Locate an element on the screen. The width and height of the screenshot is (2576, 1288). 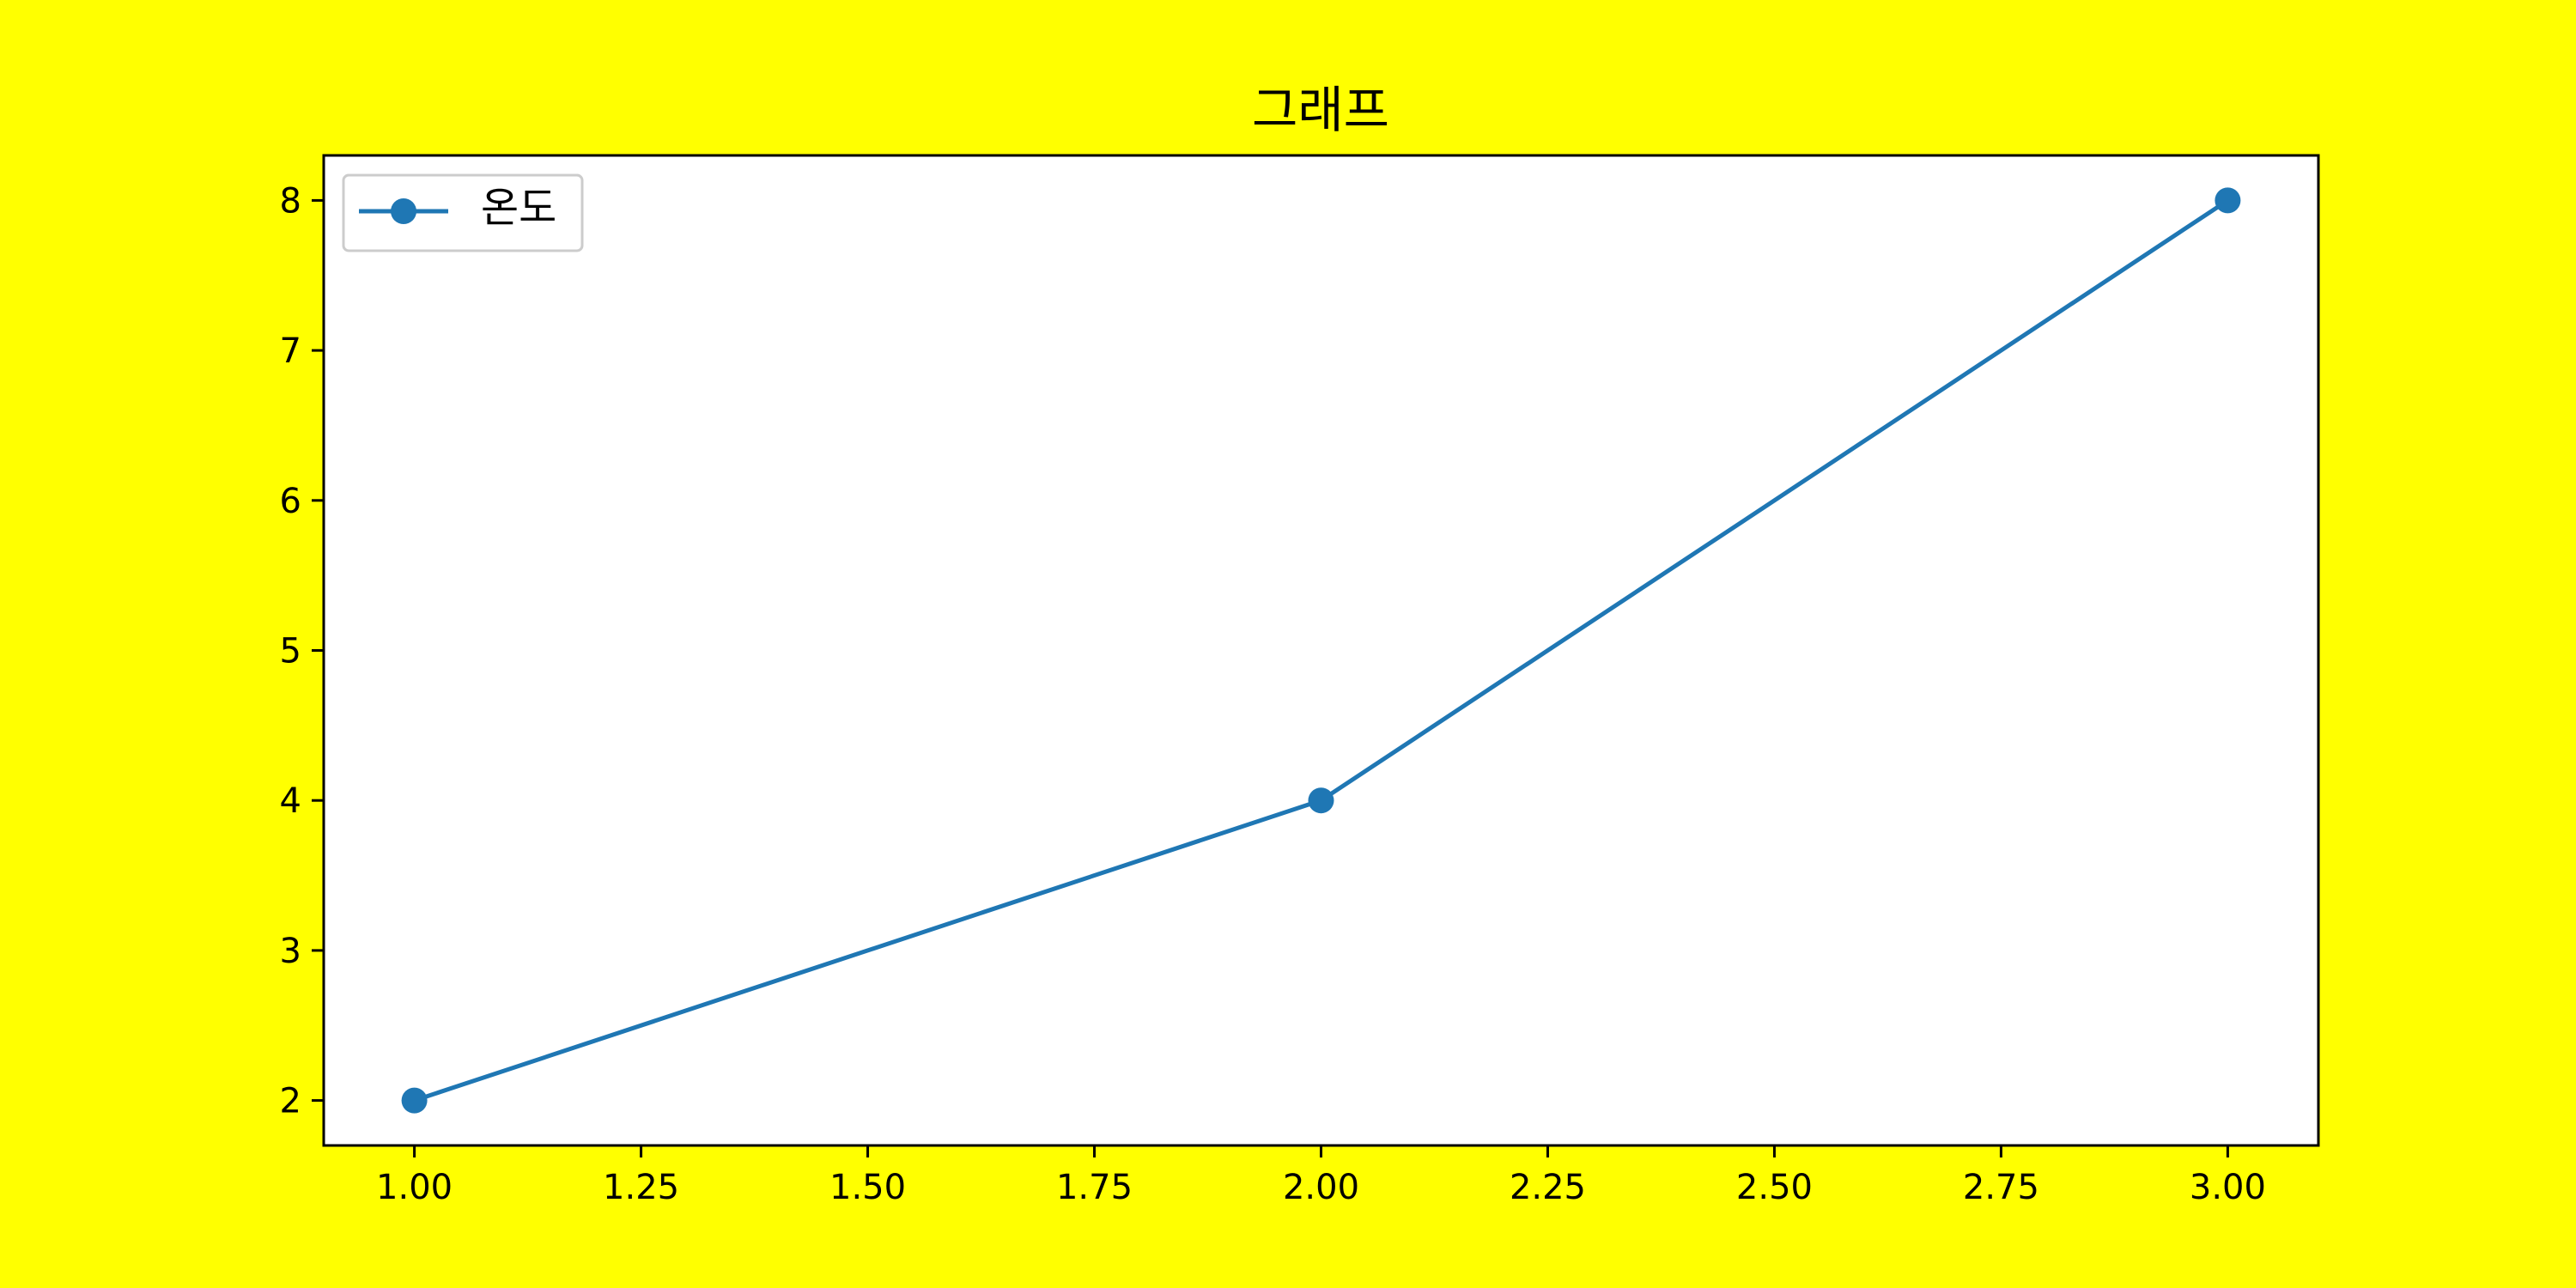
x-tick-label: 2.50 is located at coordinates (1775, 1188).